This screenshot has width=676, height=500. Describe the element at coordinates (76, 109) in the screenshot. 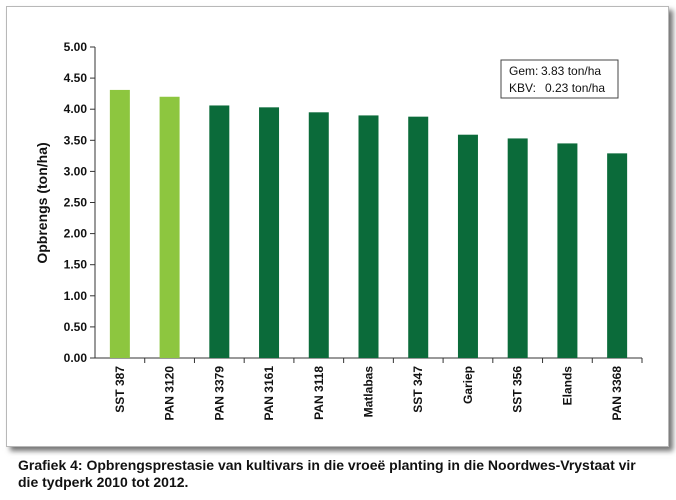

I see `y-tick-label: 4.00` at that location.